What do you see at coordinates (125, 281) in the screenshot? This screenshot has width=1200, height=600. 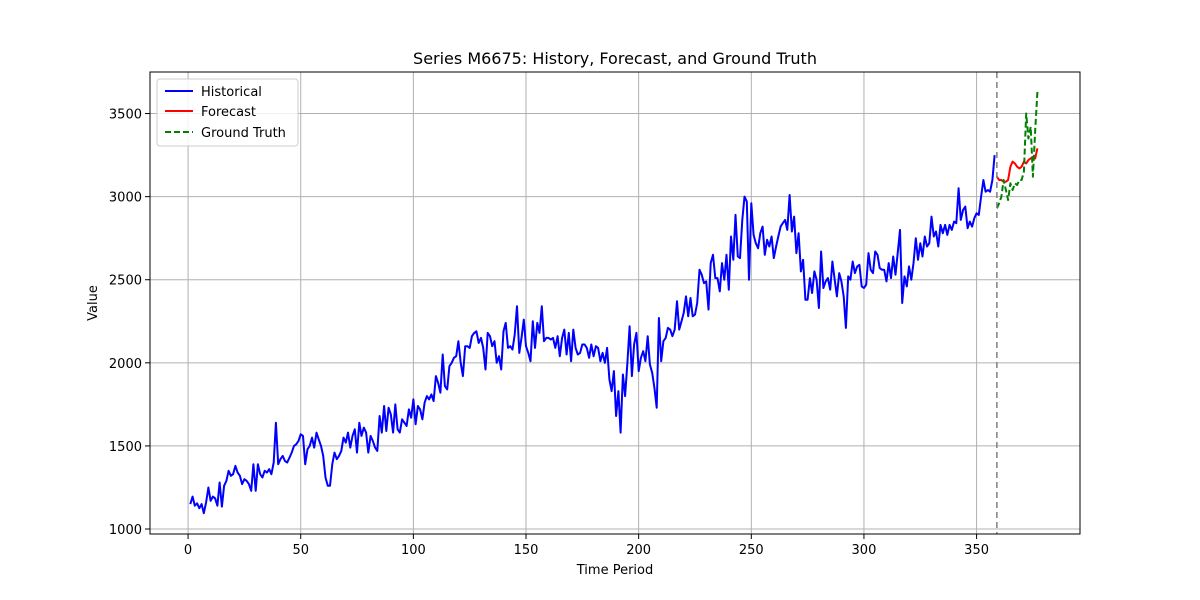 I see `y-tick-label: 2500` at bounding box center [125, 281].